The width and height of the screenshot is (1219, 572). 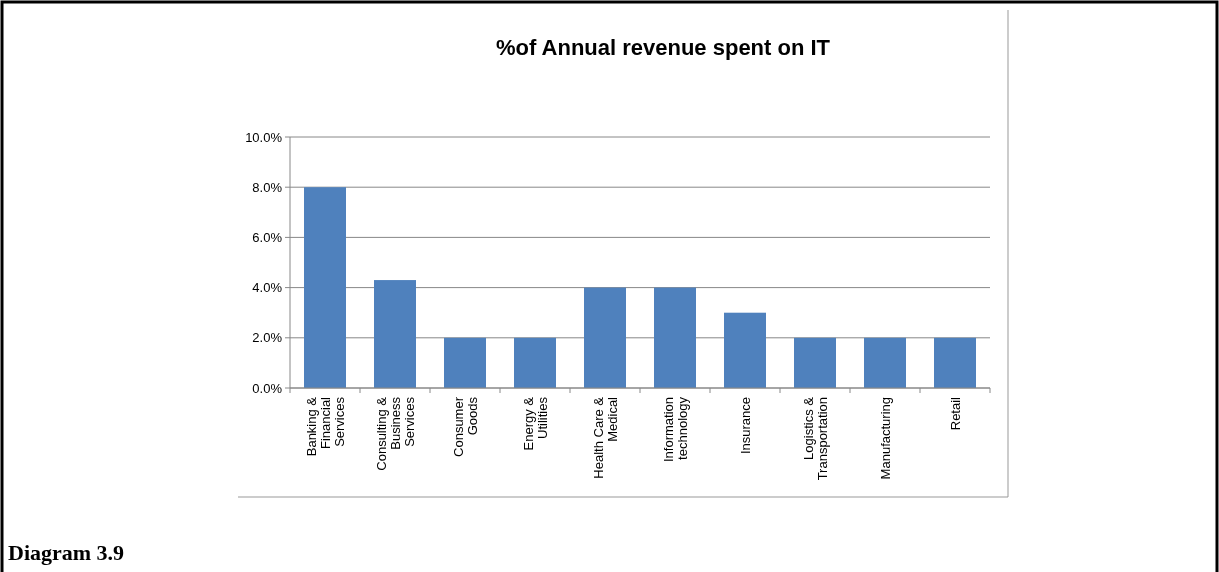 What do you see at coordinates (267, 388) in the screenshot?
I see `y-tick-label: 0.0%` at bounding box center [267, 388].